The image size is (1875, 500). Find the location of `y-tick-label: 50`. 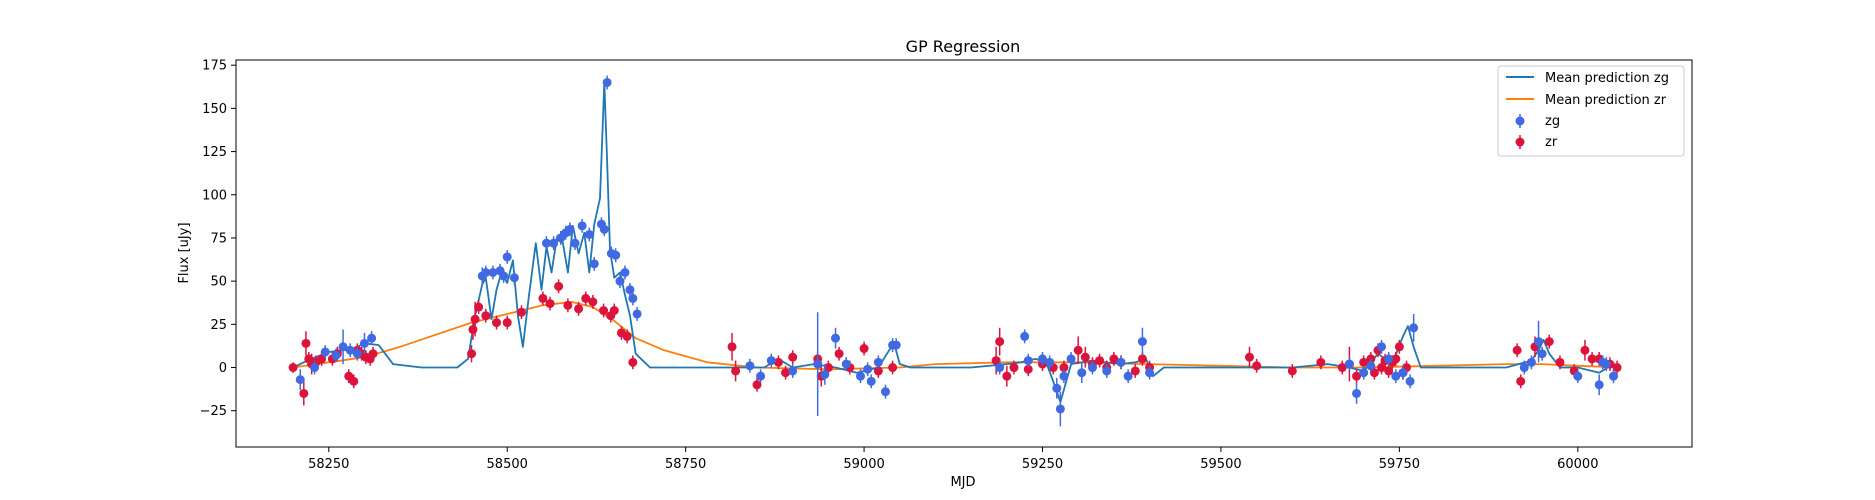

y-tick-label: 50 is located at coordinates (218, 282).